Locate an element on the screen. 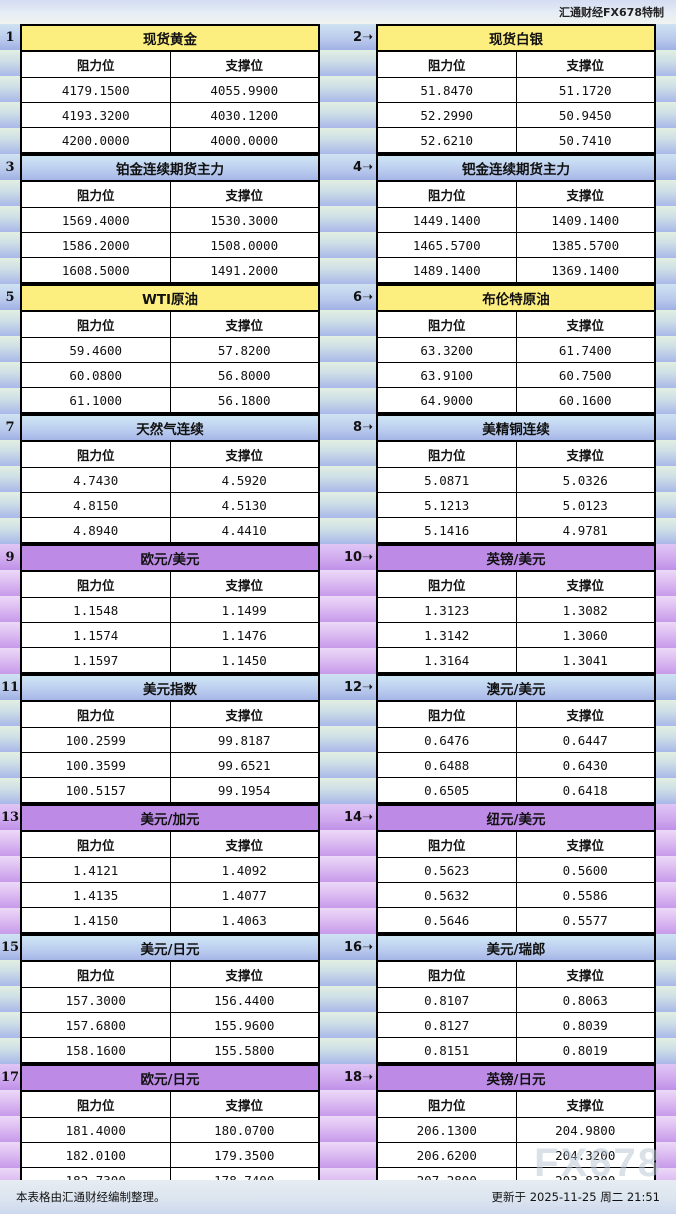  resistance-value: 1.1574 is located at coordinates (96, 635).